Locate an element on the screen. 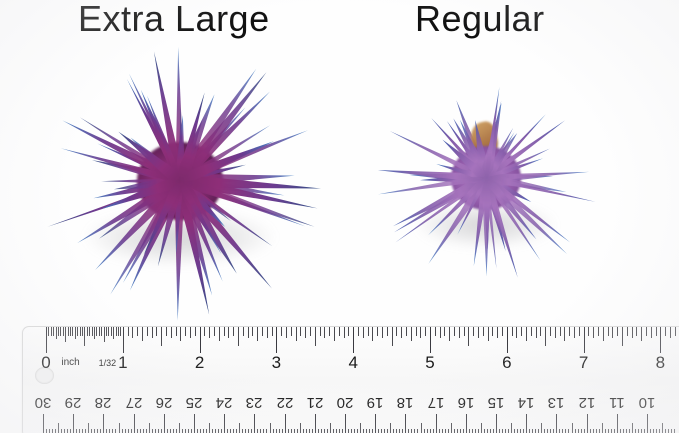 The width and height of the screenshot is (679, 433). cm-label-29: 29 is located at coordinates (73, 402).